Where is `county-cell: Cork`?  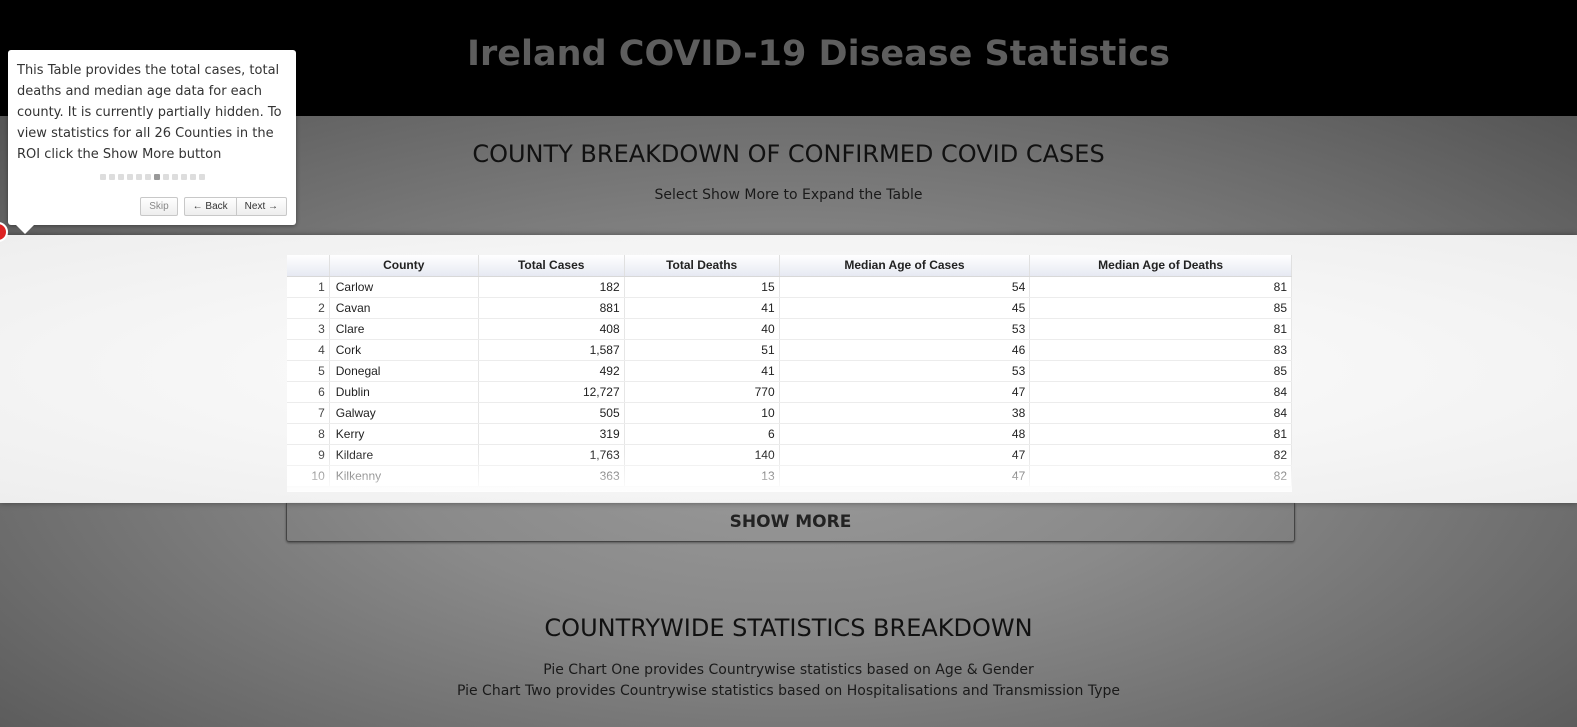 county-cell: Cork is located at coordinates (404, 350).